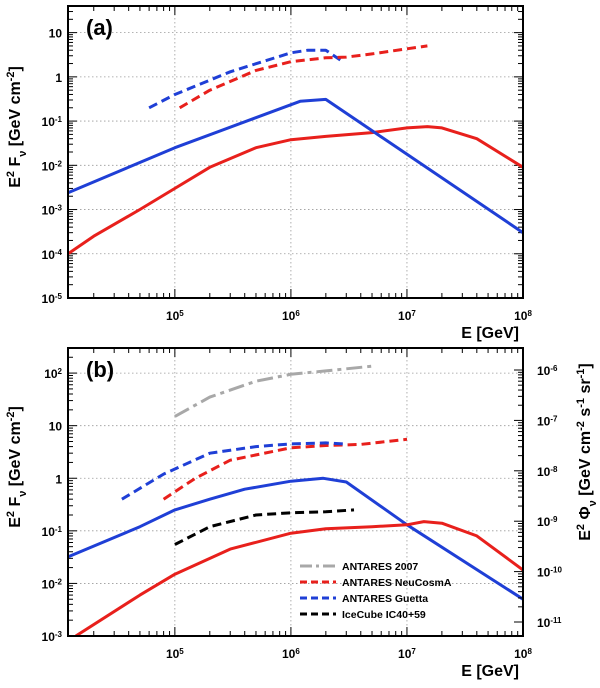  Describe the element at coordinates (547, 471) in the screenshot. I see `y2-tick-label: 10⁻⁸` at that location.